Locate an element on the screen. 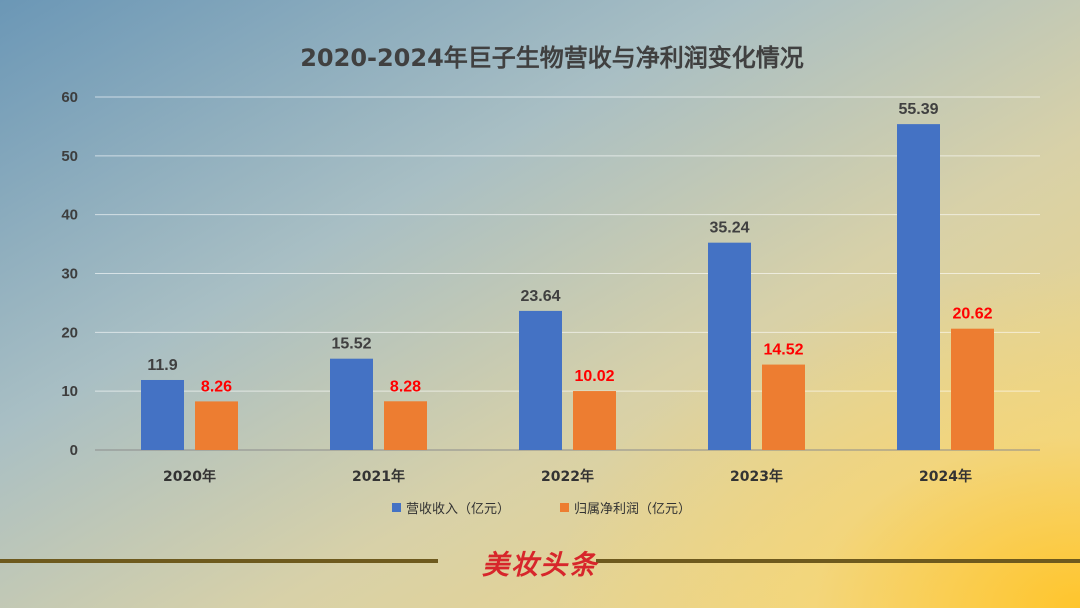 The width and height of the screenshot is (1080, 608). data-label: 20.62 is located at coordinates (972, 314).